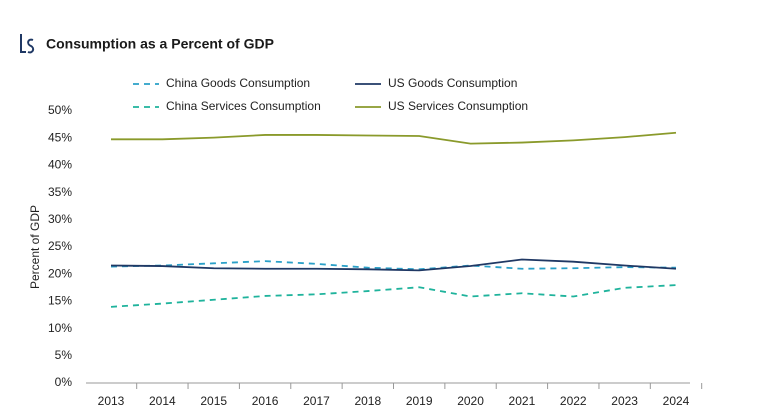 This screenshot has width=773, height=419. Describe the element at coordinates (676, 401) in the screenshot. I see `x-tick-label: 2024` at that location.